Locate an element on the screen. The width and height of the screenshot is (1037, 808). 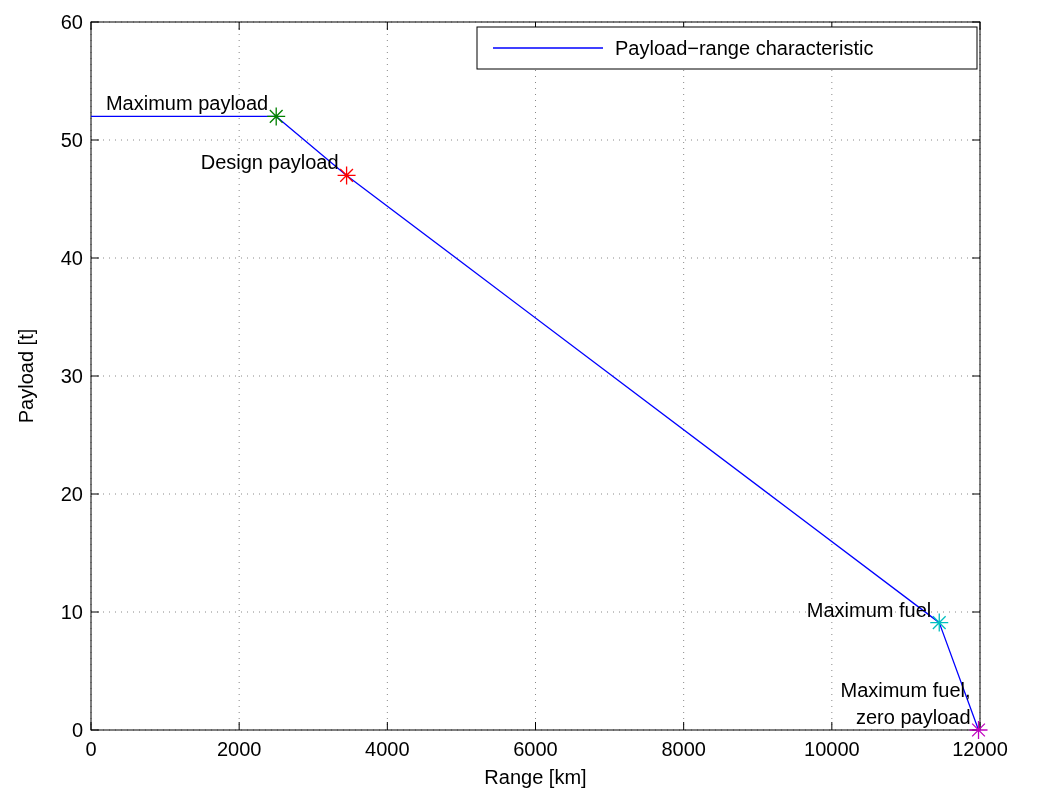
y-tick-label: 0 is located at coordinates (77, 730).